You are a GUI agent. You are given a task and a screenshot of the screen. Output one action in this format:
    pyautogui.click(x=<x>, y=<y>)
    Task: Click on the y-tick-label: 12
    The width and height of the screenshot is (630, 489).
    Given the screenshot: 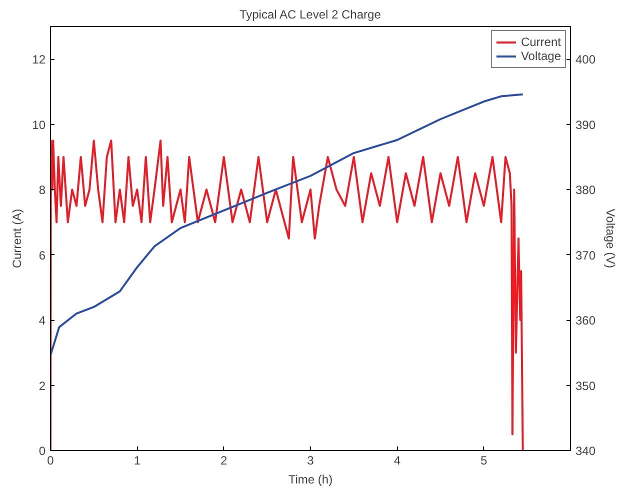 What is the action you would take?
    pyautogui.click(x=39, y=59)
    